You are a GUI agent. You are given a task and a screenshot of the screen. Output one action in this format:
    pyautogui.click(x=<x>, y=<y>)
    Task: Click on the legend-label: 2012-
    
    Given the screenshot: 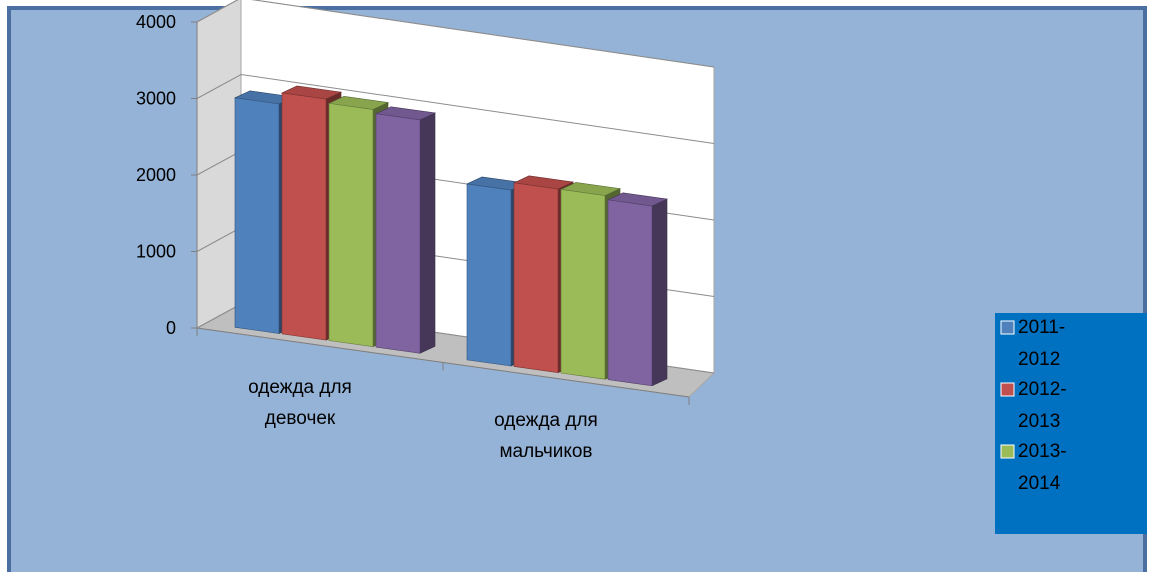 What is the action you would take?
    pyautogui.click(x=1042, y=389)
    